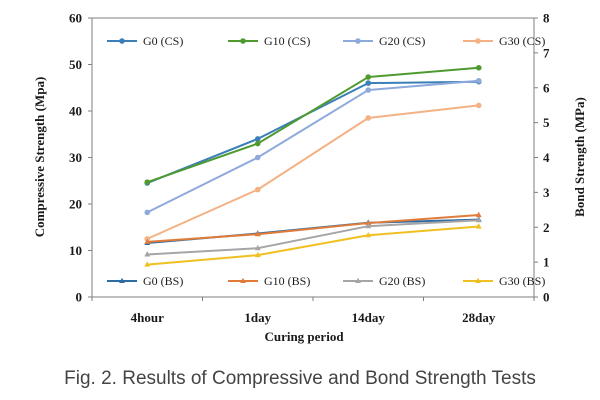  I want to click on series-g30-bs, so click(313, 245).